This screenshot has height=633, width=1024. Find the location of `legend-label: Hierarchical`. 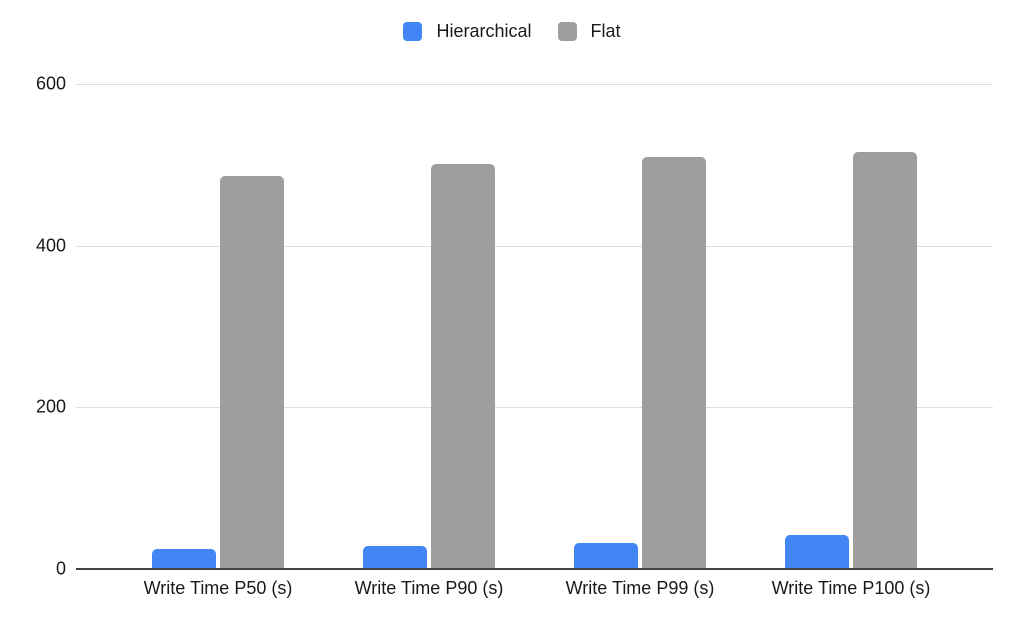

legend-label: Hierarchical is located at coordinates (484, 31).